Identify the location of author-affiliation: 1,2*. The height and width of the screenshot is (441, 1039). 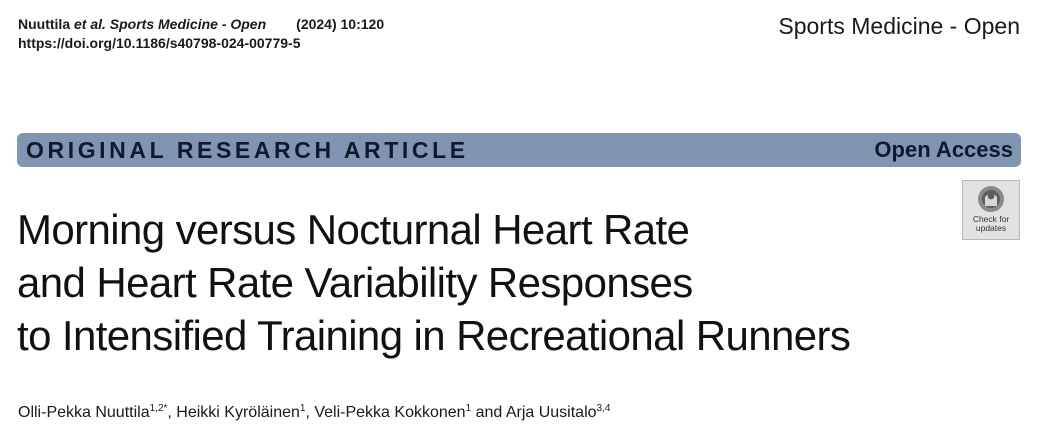
(158, 408).